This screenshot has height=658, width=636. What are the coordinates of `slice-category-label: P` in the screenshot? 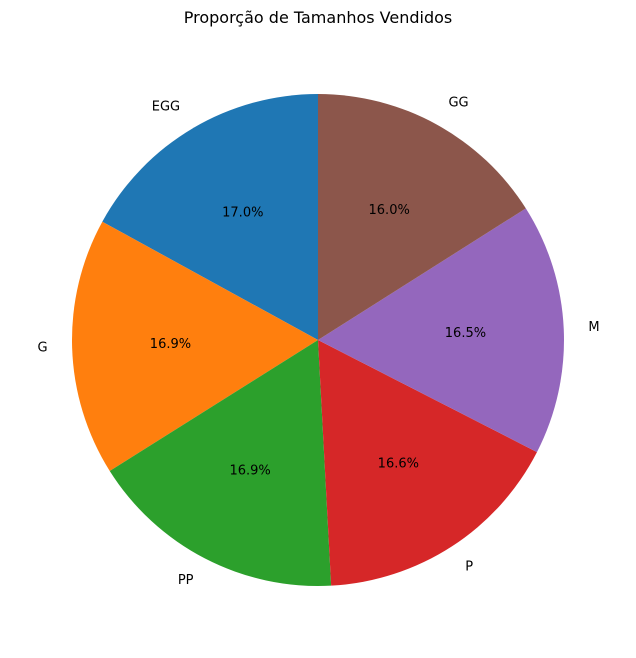 It's located at (469, 567).